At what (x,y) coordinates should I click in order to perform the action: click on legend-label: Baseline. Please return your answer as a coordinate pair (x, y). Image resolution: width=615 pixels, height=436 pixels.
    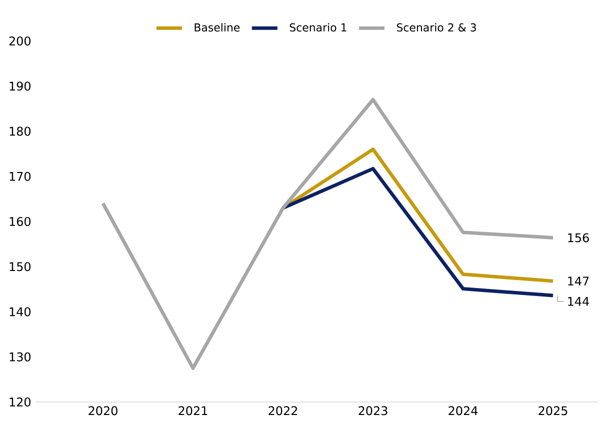
    Looking at the image, I should click on (217, 27).